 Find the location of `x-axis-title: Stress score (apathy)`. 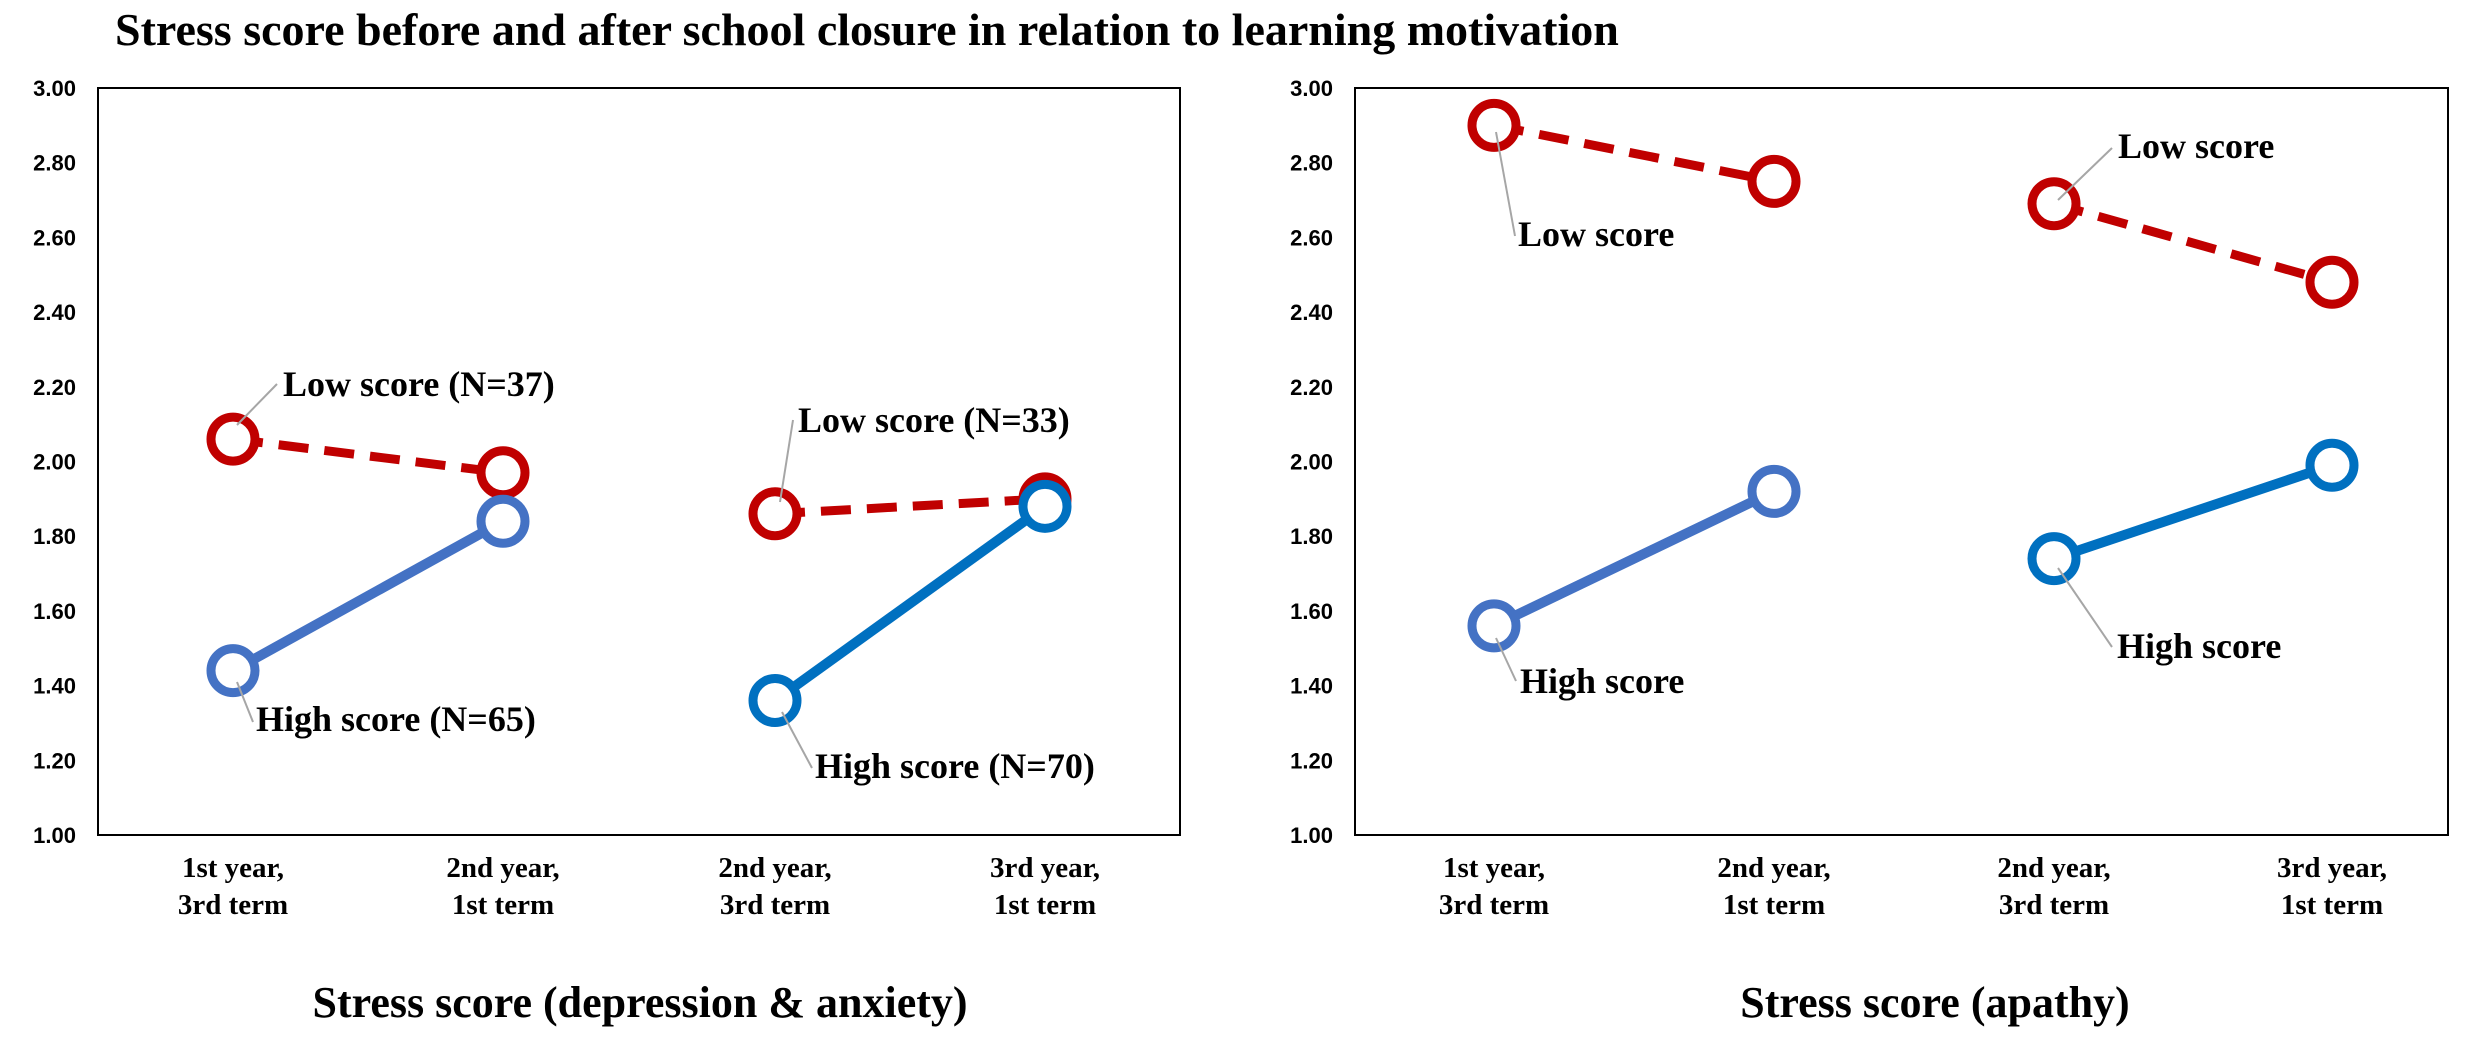

x-axis-title: Stress score (apathy) is located at coordinates (1934, 1002).